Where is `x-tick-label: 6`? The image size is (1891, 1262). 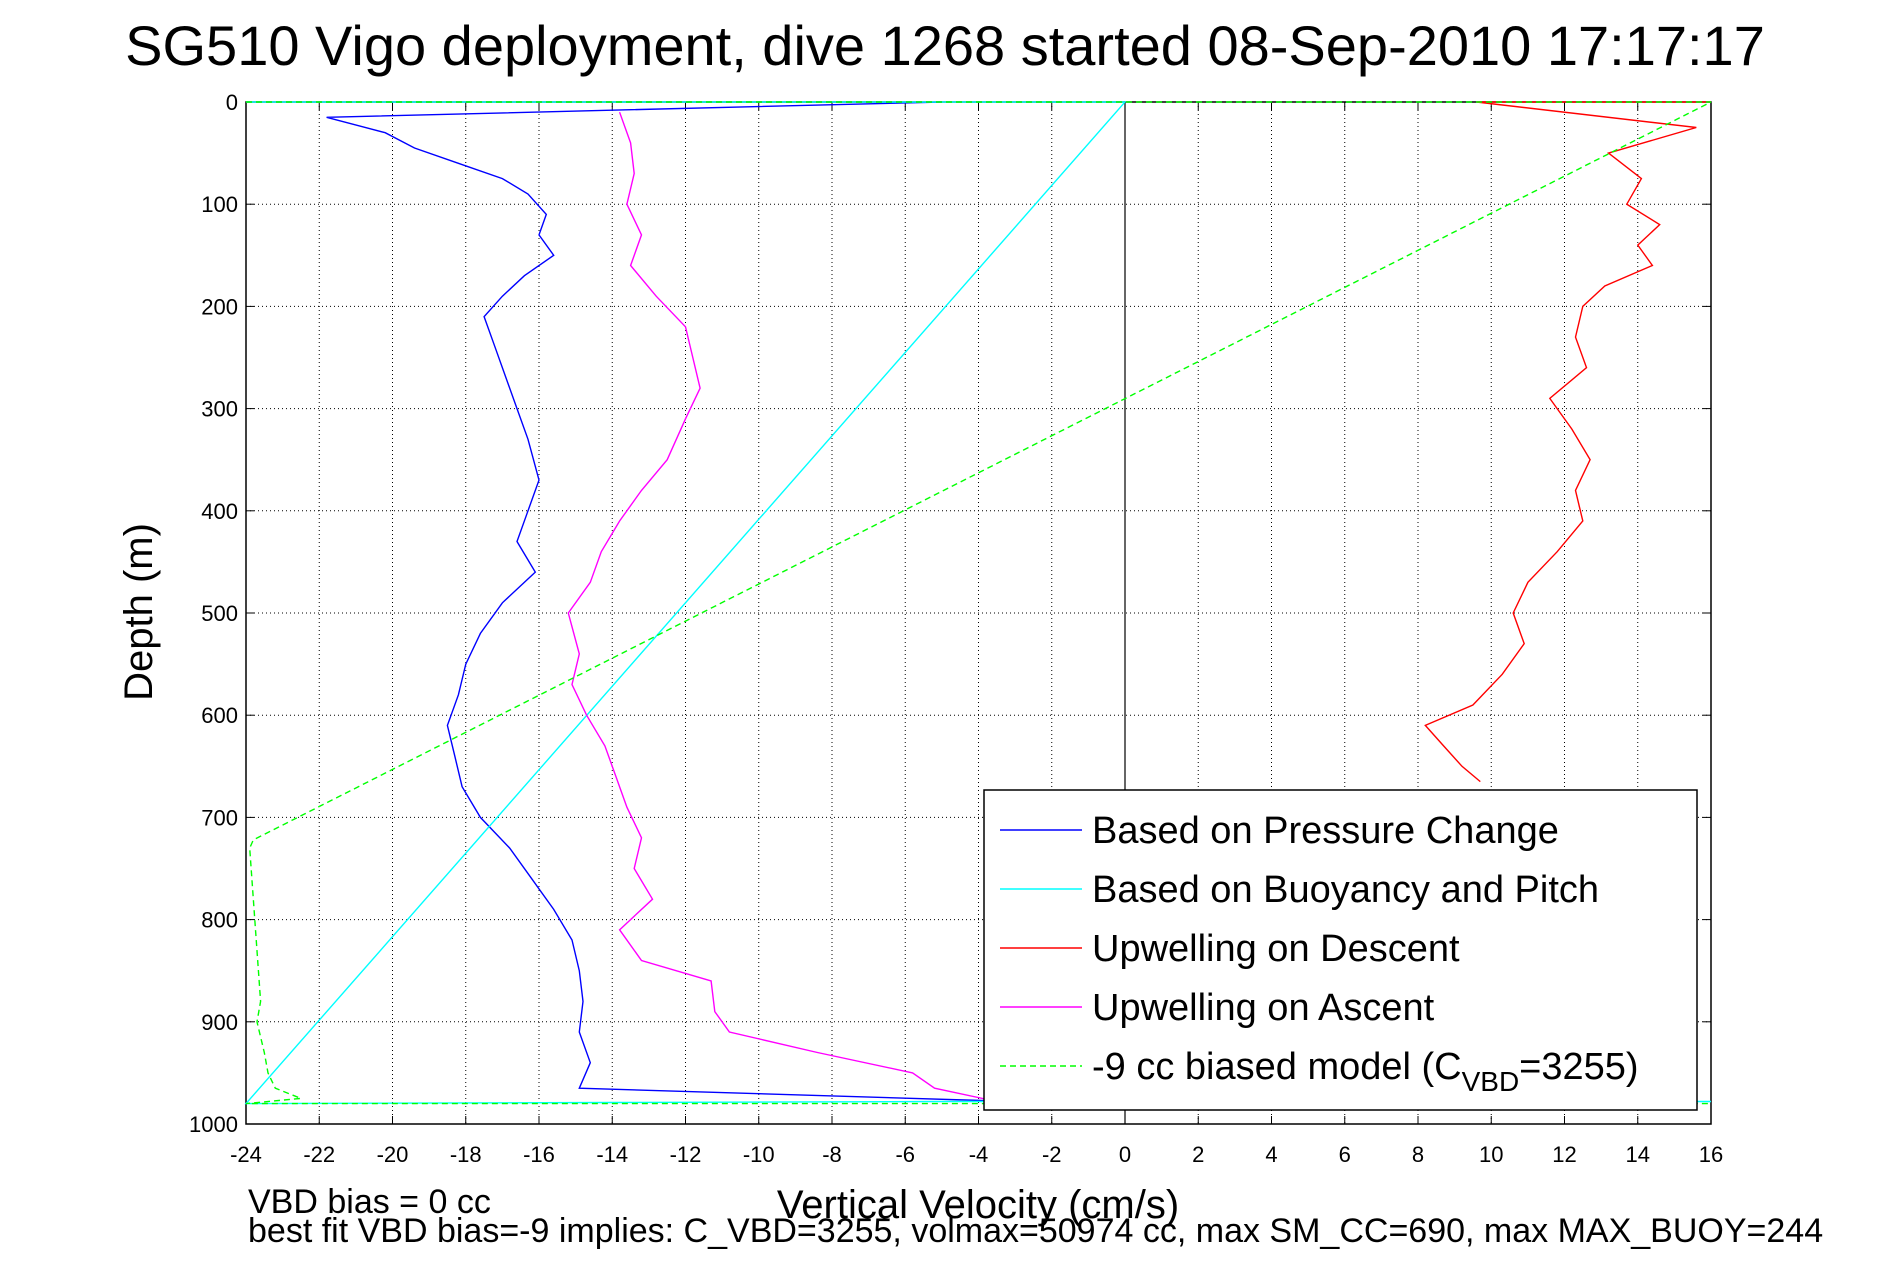
x-tick-label: 6 is located at coordinates (1345, 1154).